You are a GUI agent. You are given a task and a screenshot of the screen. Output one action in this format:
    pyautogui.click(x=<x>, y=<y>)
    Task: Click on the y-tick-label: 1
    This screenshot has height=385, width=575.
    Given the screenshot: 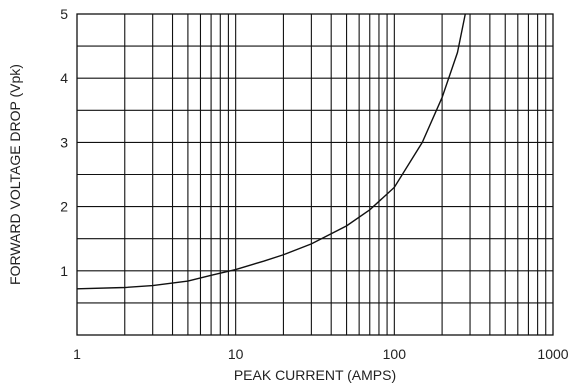 What is the action you would take?
    pyautogui.click(x=64, y=271)
    